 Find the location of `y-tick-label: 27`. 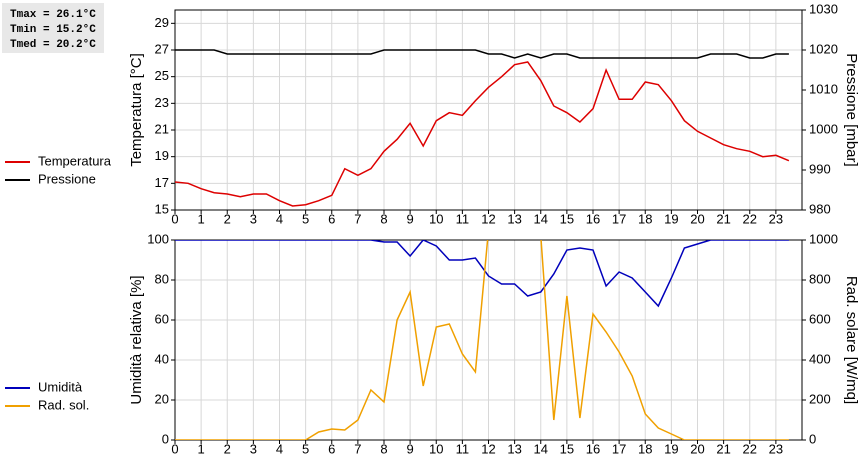

y-tick-label: 27 is located at coordinates (162, 48).